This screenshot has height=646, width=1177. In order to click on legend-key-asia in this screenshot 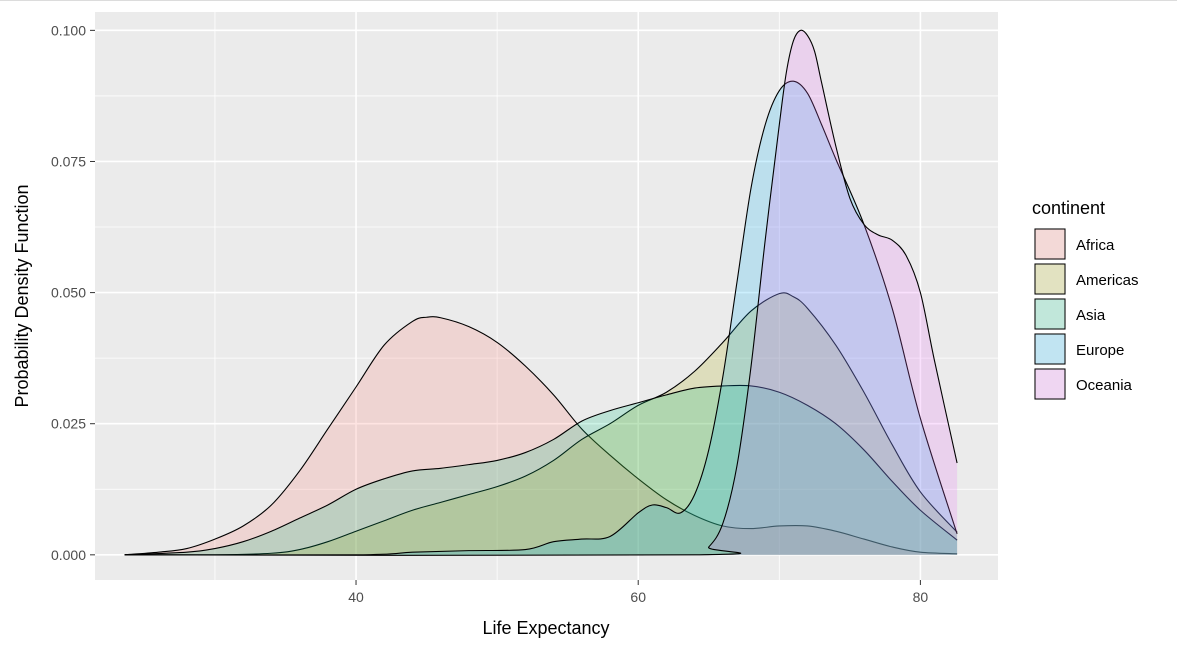, I will do `click(1050, 314)`.